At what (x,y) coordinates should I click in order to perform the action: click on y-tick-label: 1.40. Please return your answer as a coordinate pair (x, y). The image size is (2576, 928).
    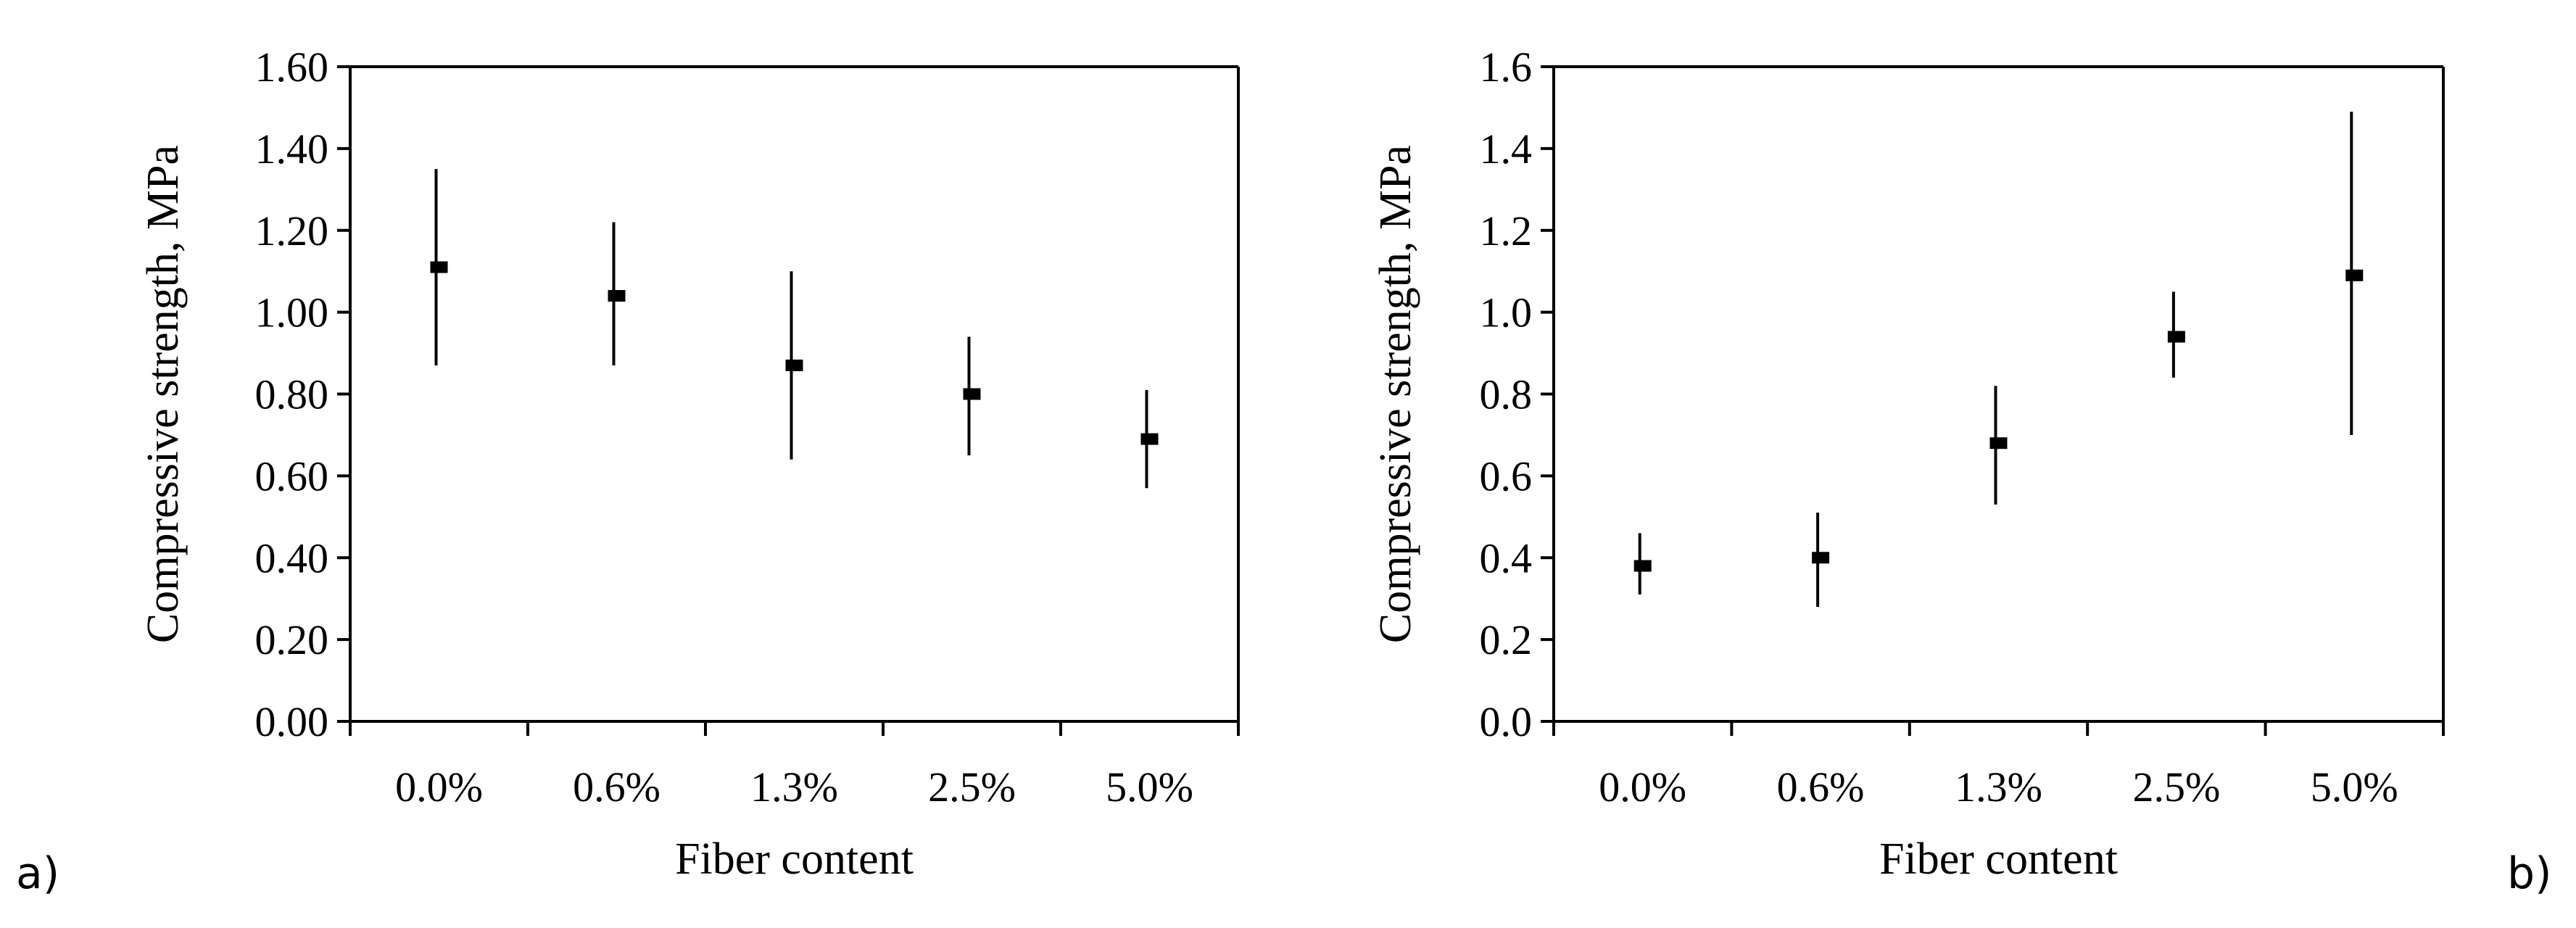
    Looking at the image, I should click on (292, 149).